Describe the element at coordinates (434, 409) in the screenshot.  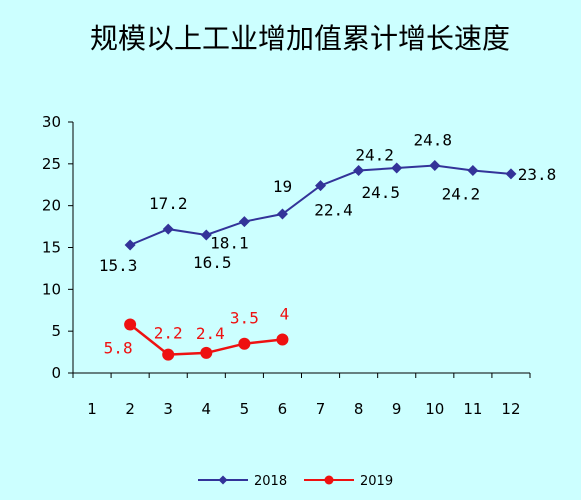
I see `x-tick-label: 10` at that location.